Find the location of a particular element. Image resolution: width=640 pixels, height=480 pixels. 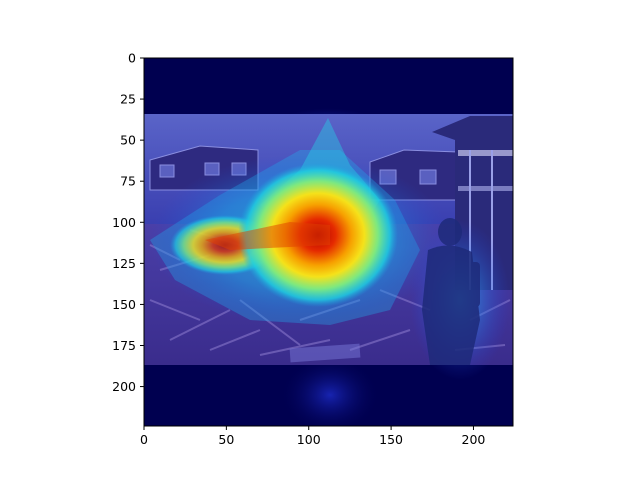

x-tick-label: 100 is located at coordinates (309, 439).